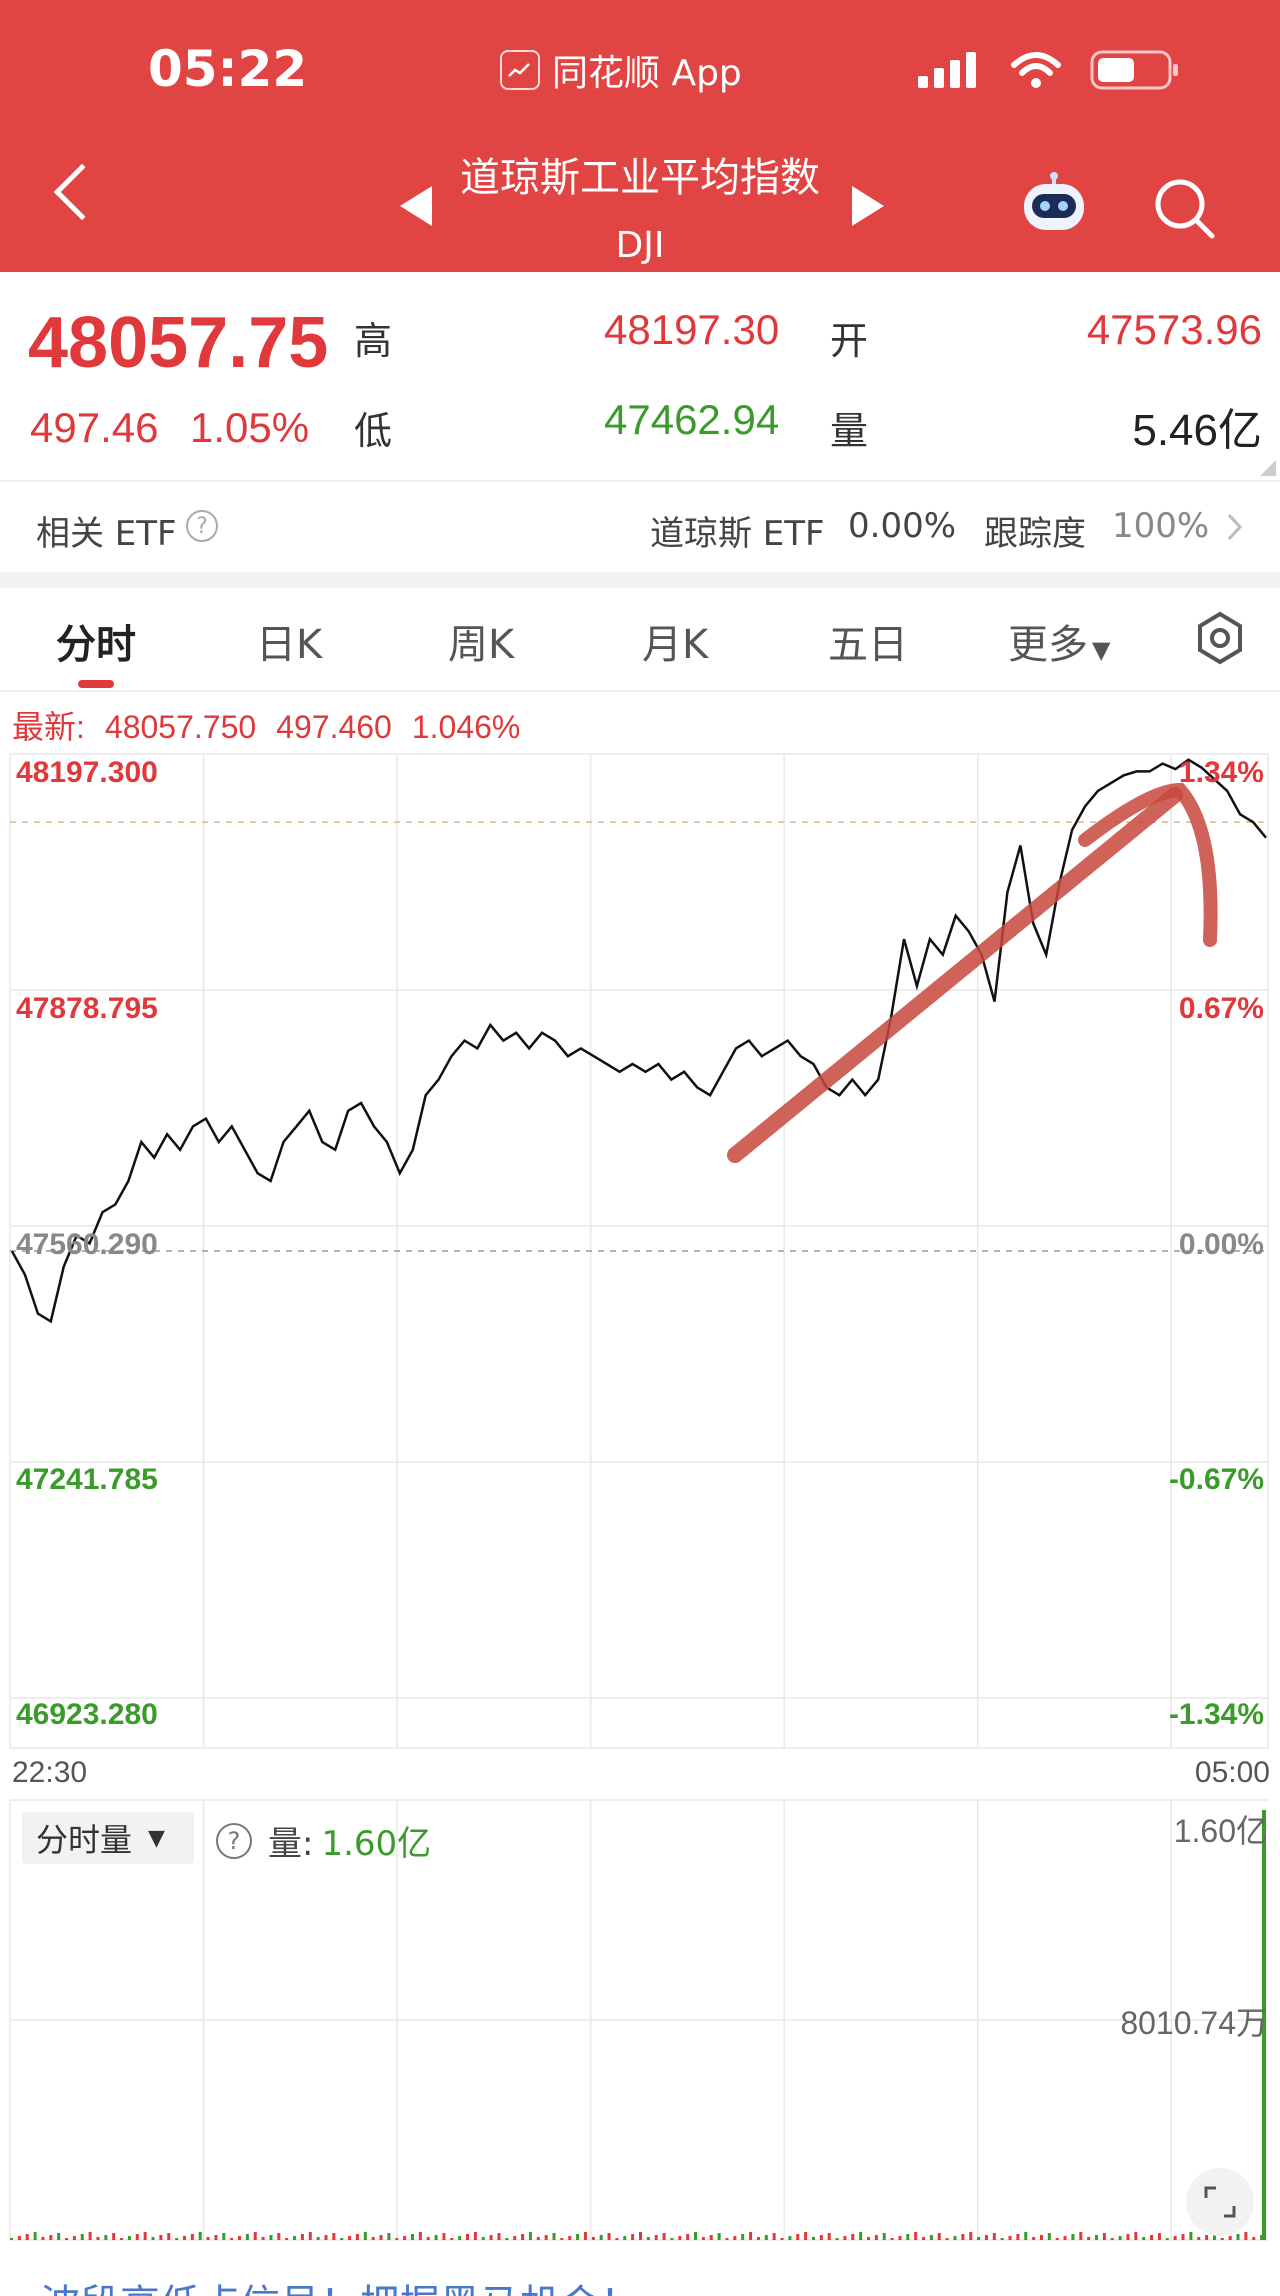 This screenshot has width=1280, height=2296. I want to click on etf-name: 道琼斯 ETF, so click(737, 534).